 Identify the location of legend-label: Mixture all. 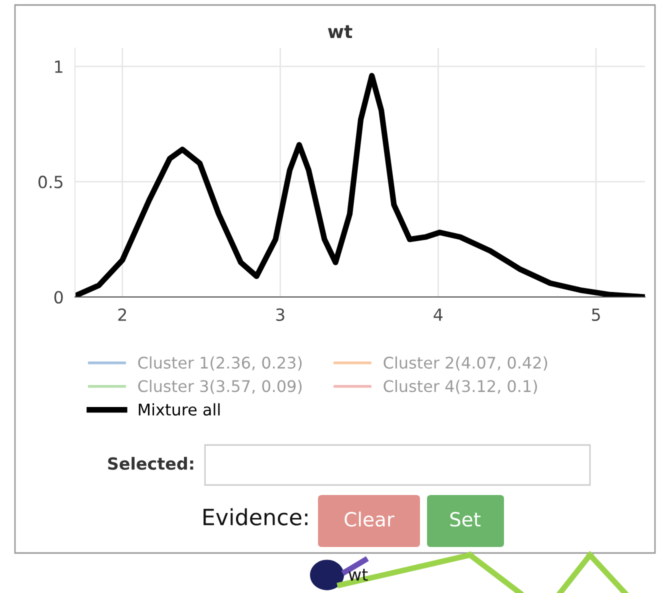
(179, 409).